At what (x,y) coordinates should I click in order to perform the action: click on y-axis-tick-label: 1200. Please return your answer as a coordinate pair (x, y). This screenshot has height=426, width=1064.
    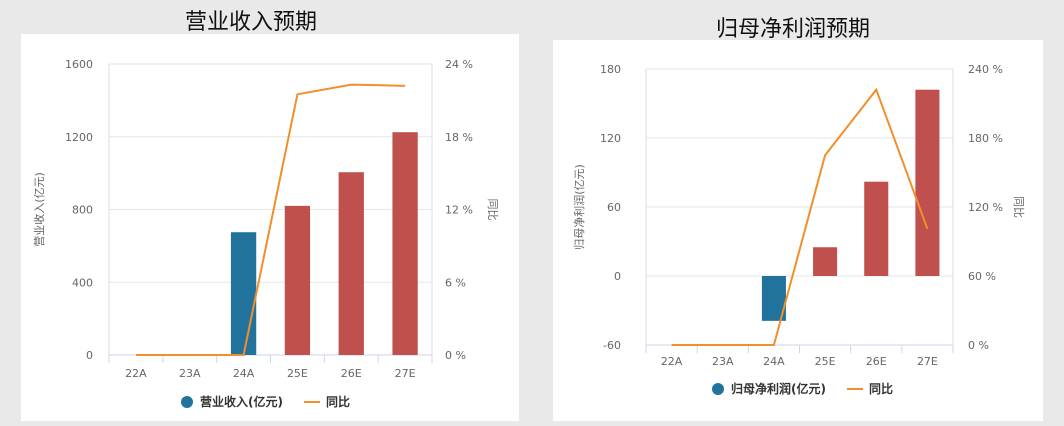
    Looking at the image, I should click on (79, 137).